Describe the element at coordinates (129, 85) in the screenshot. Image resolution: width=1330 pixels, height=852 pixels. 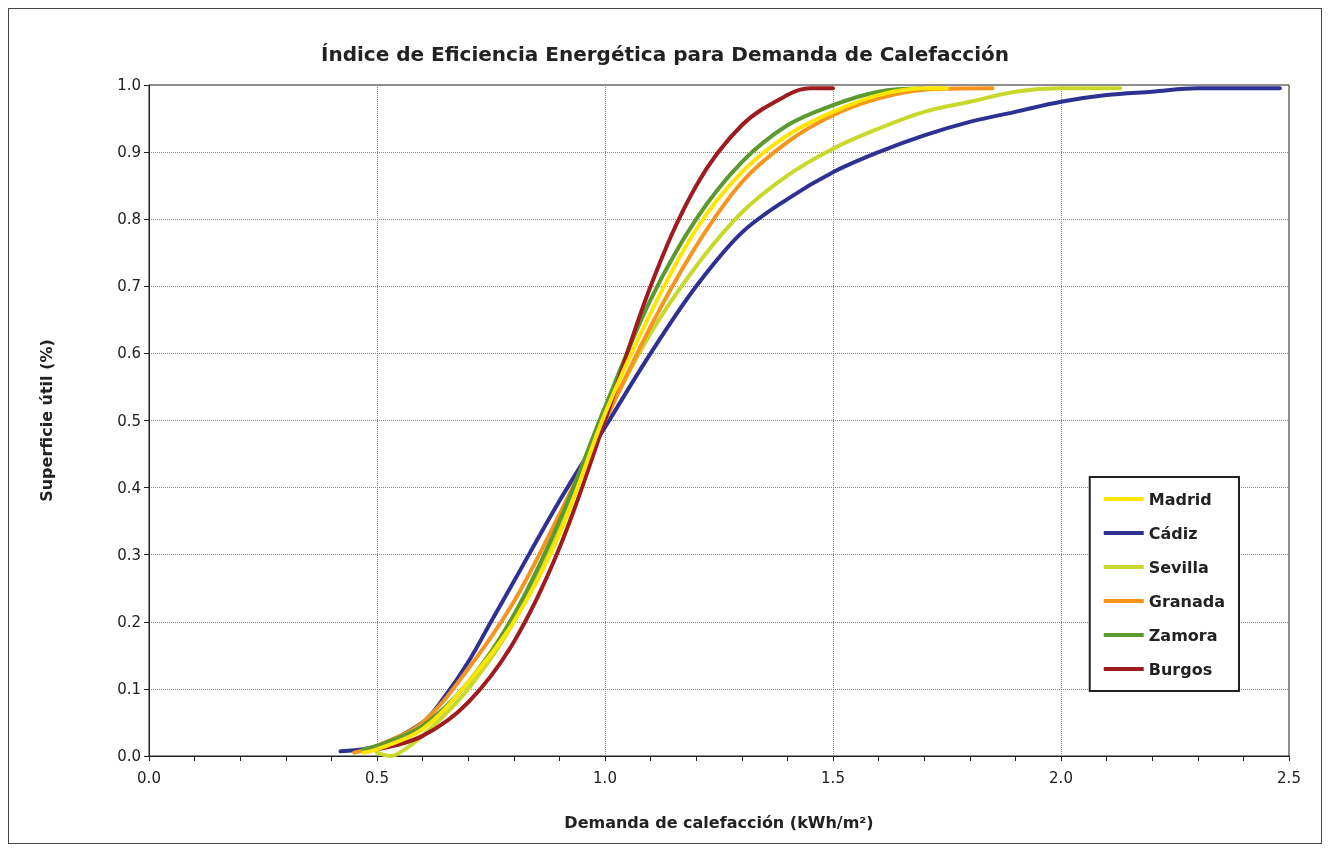
I see `y-tick-label: 1.0` at that location.